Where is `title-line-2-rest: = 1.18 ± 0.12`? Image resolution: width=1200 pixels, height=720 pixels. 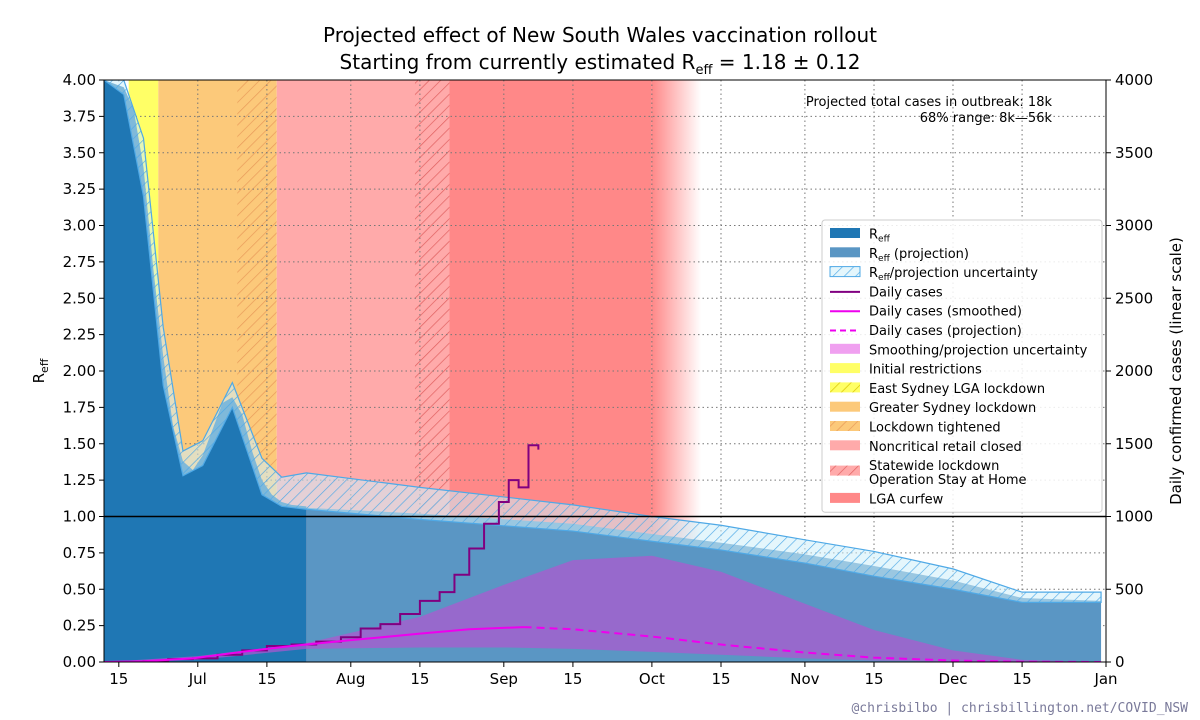 title-line-2-rest: = 1.18 ± 0.12 is located at coordinates (786, 62).